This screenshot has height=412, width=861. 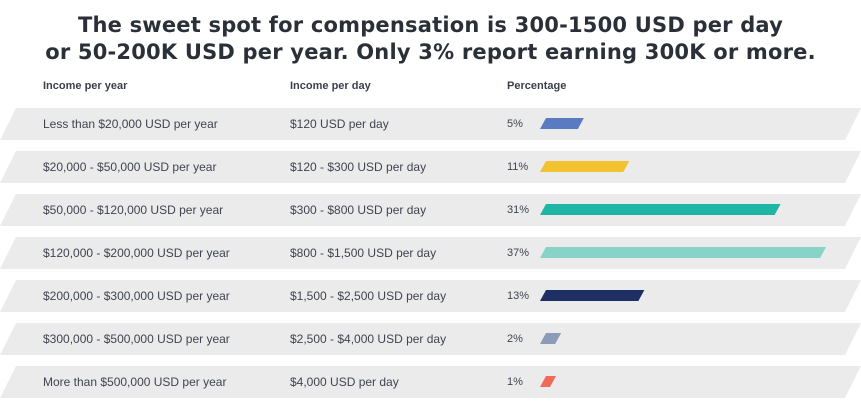 What do you see at coordinates (363, 253) in the screenshot?
I see `income-per-day-cell: $800 - $1,500 USD per day` at bounding box center [363, 253].